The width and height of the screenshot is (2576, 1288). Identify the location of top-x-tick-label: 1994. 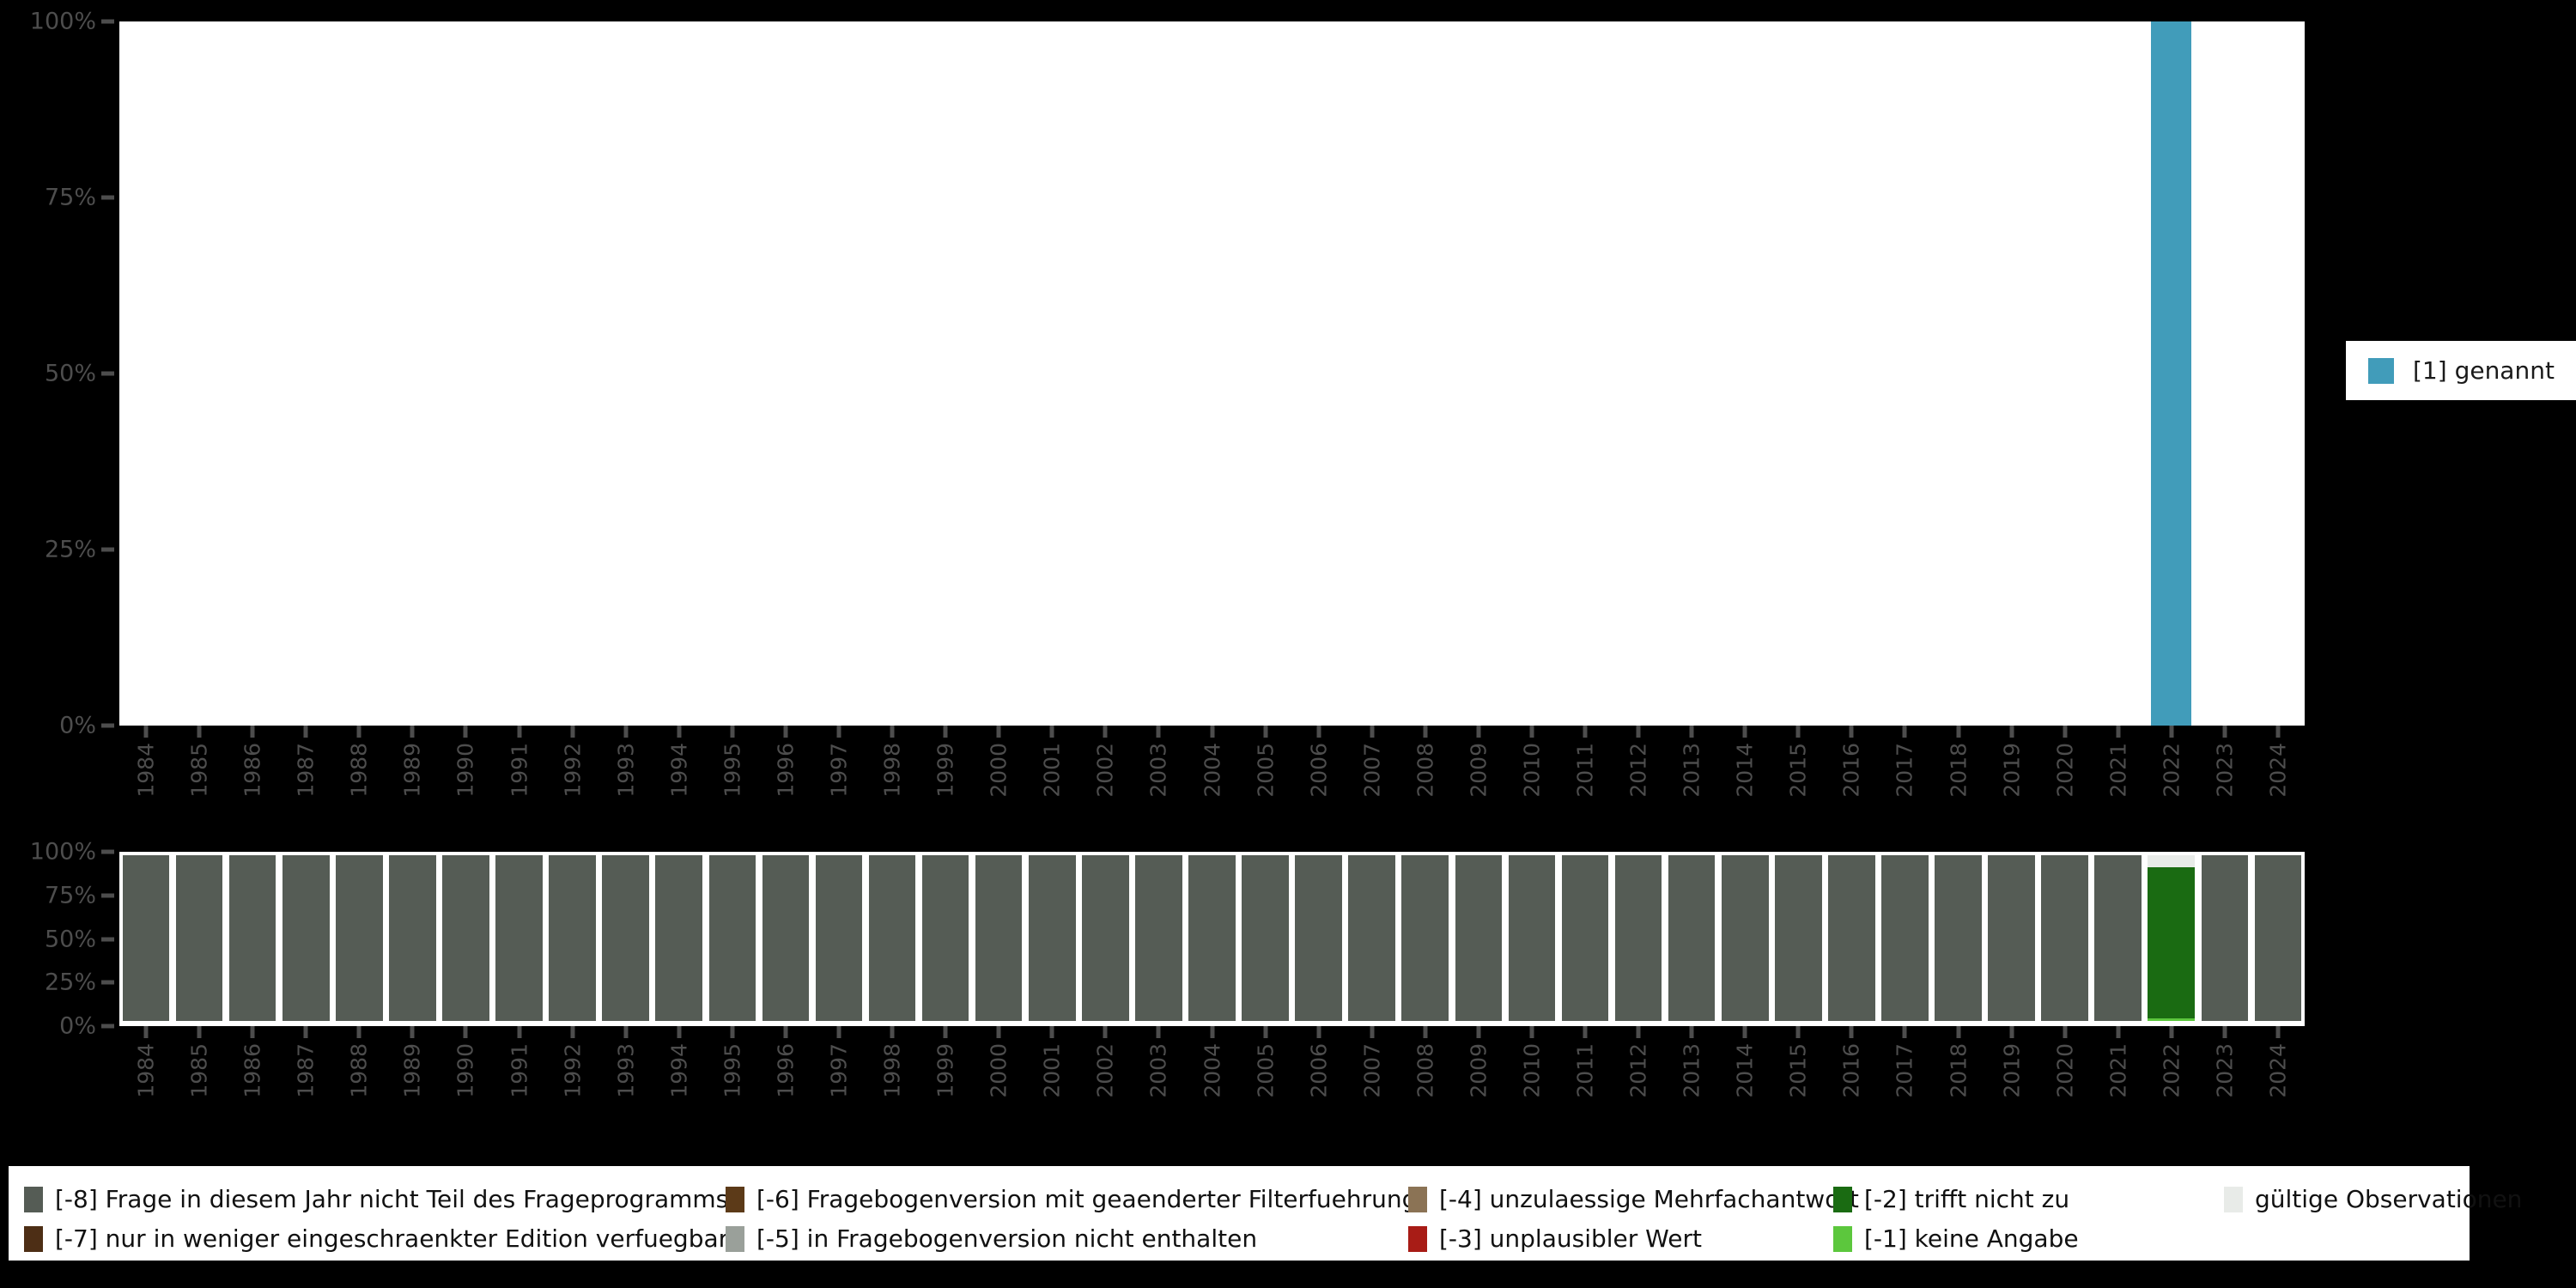
(679, 770).